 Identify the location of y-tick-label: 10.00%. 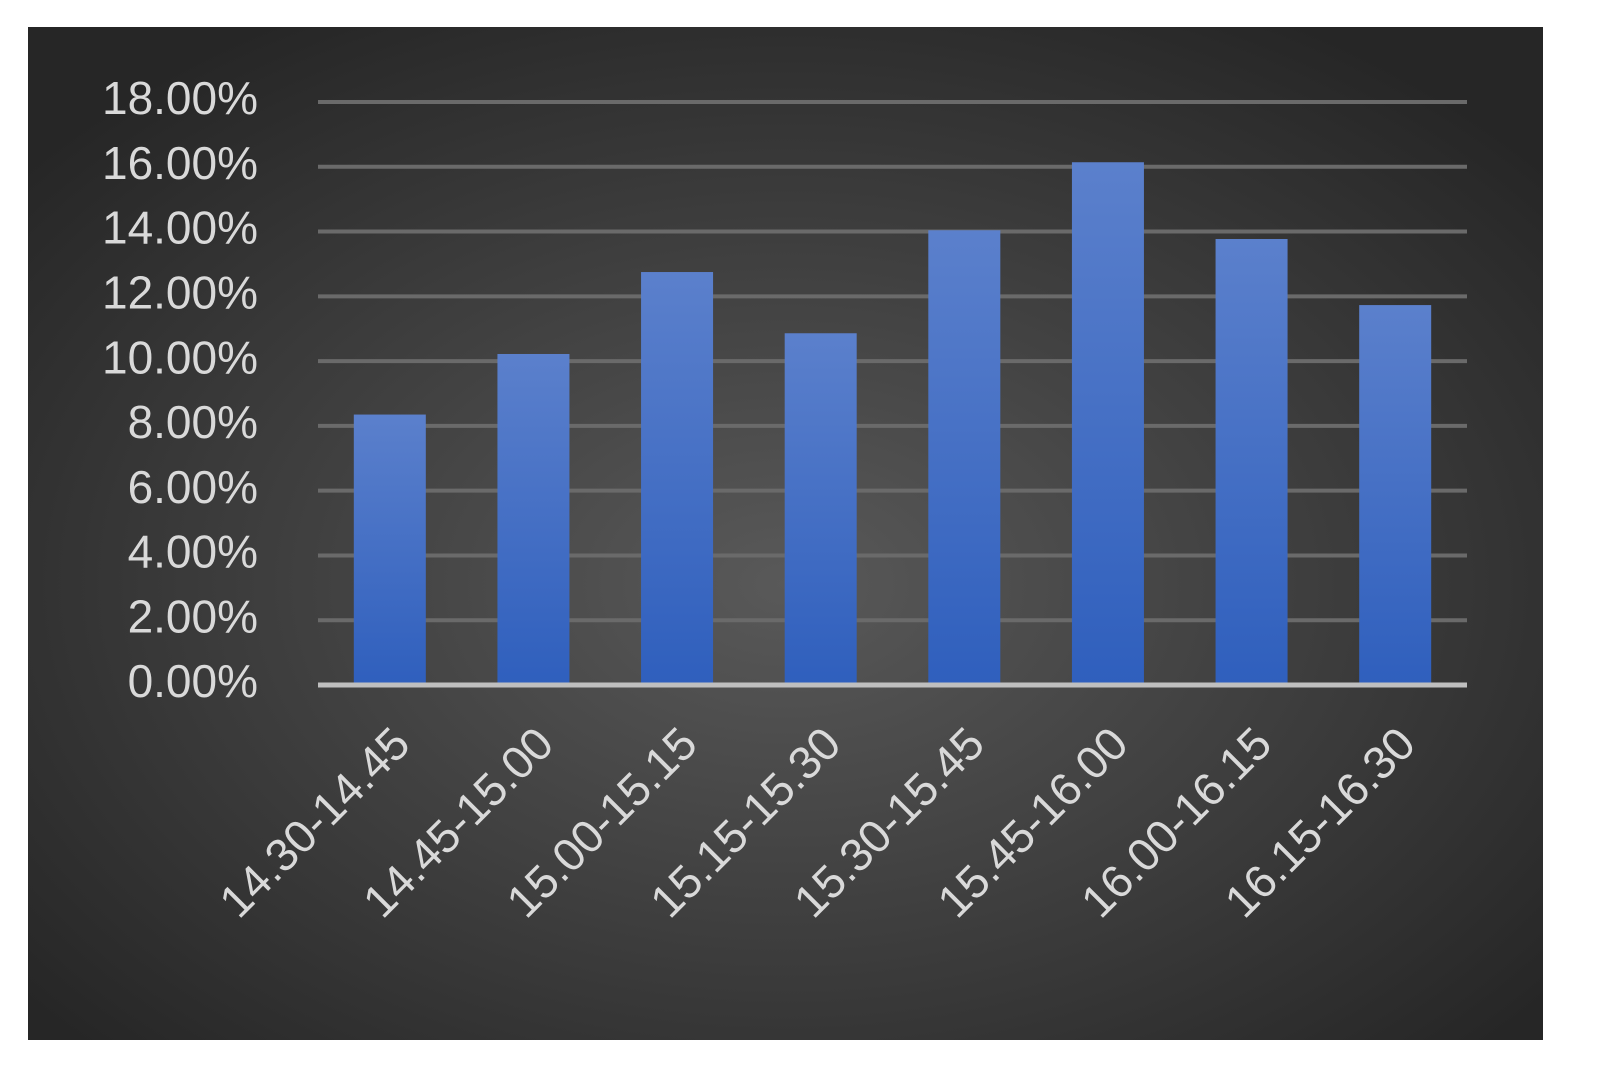
(180, 357).